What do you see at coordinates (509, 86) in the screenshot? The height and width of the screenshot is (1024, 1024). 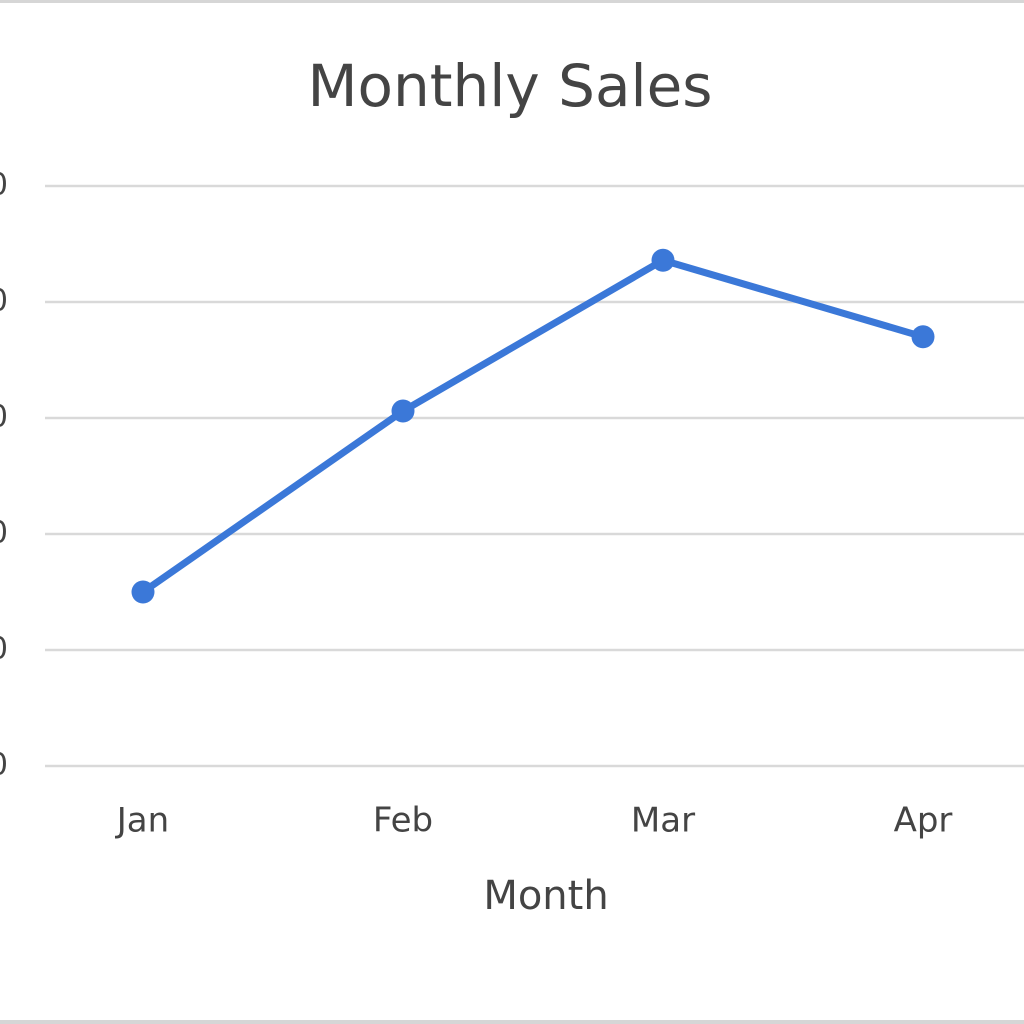 I see `chart-title: Monthly Sales` at bounding box center [509, 86].